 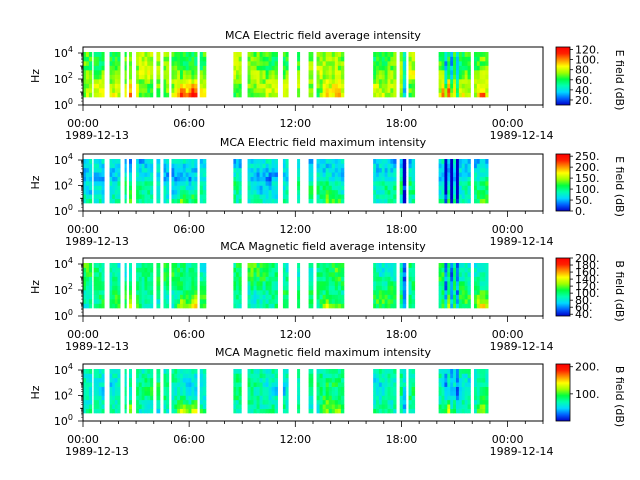 What do you see at coordinates (286, 391) in the screenshot?
I see `heatmap-cells` at bounding box center [286, 391].